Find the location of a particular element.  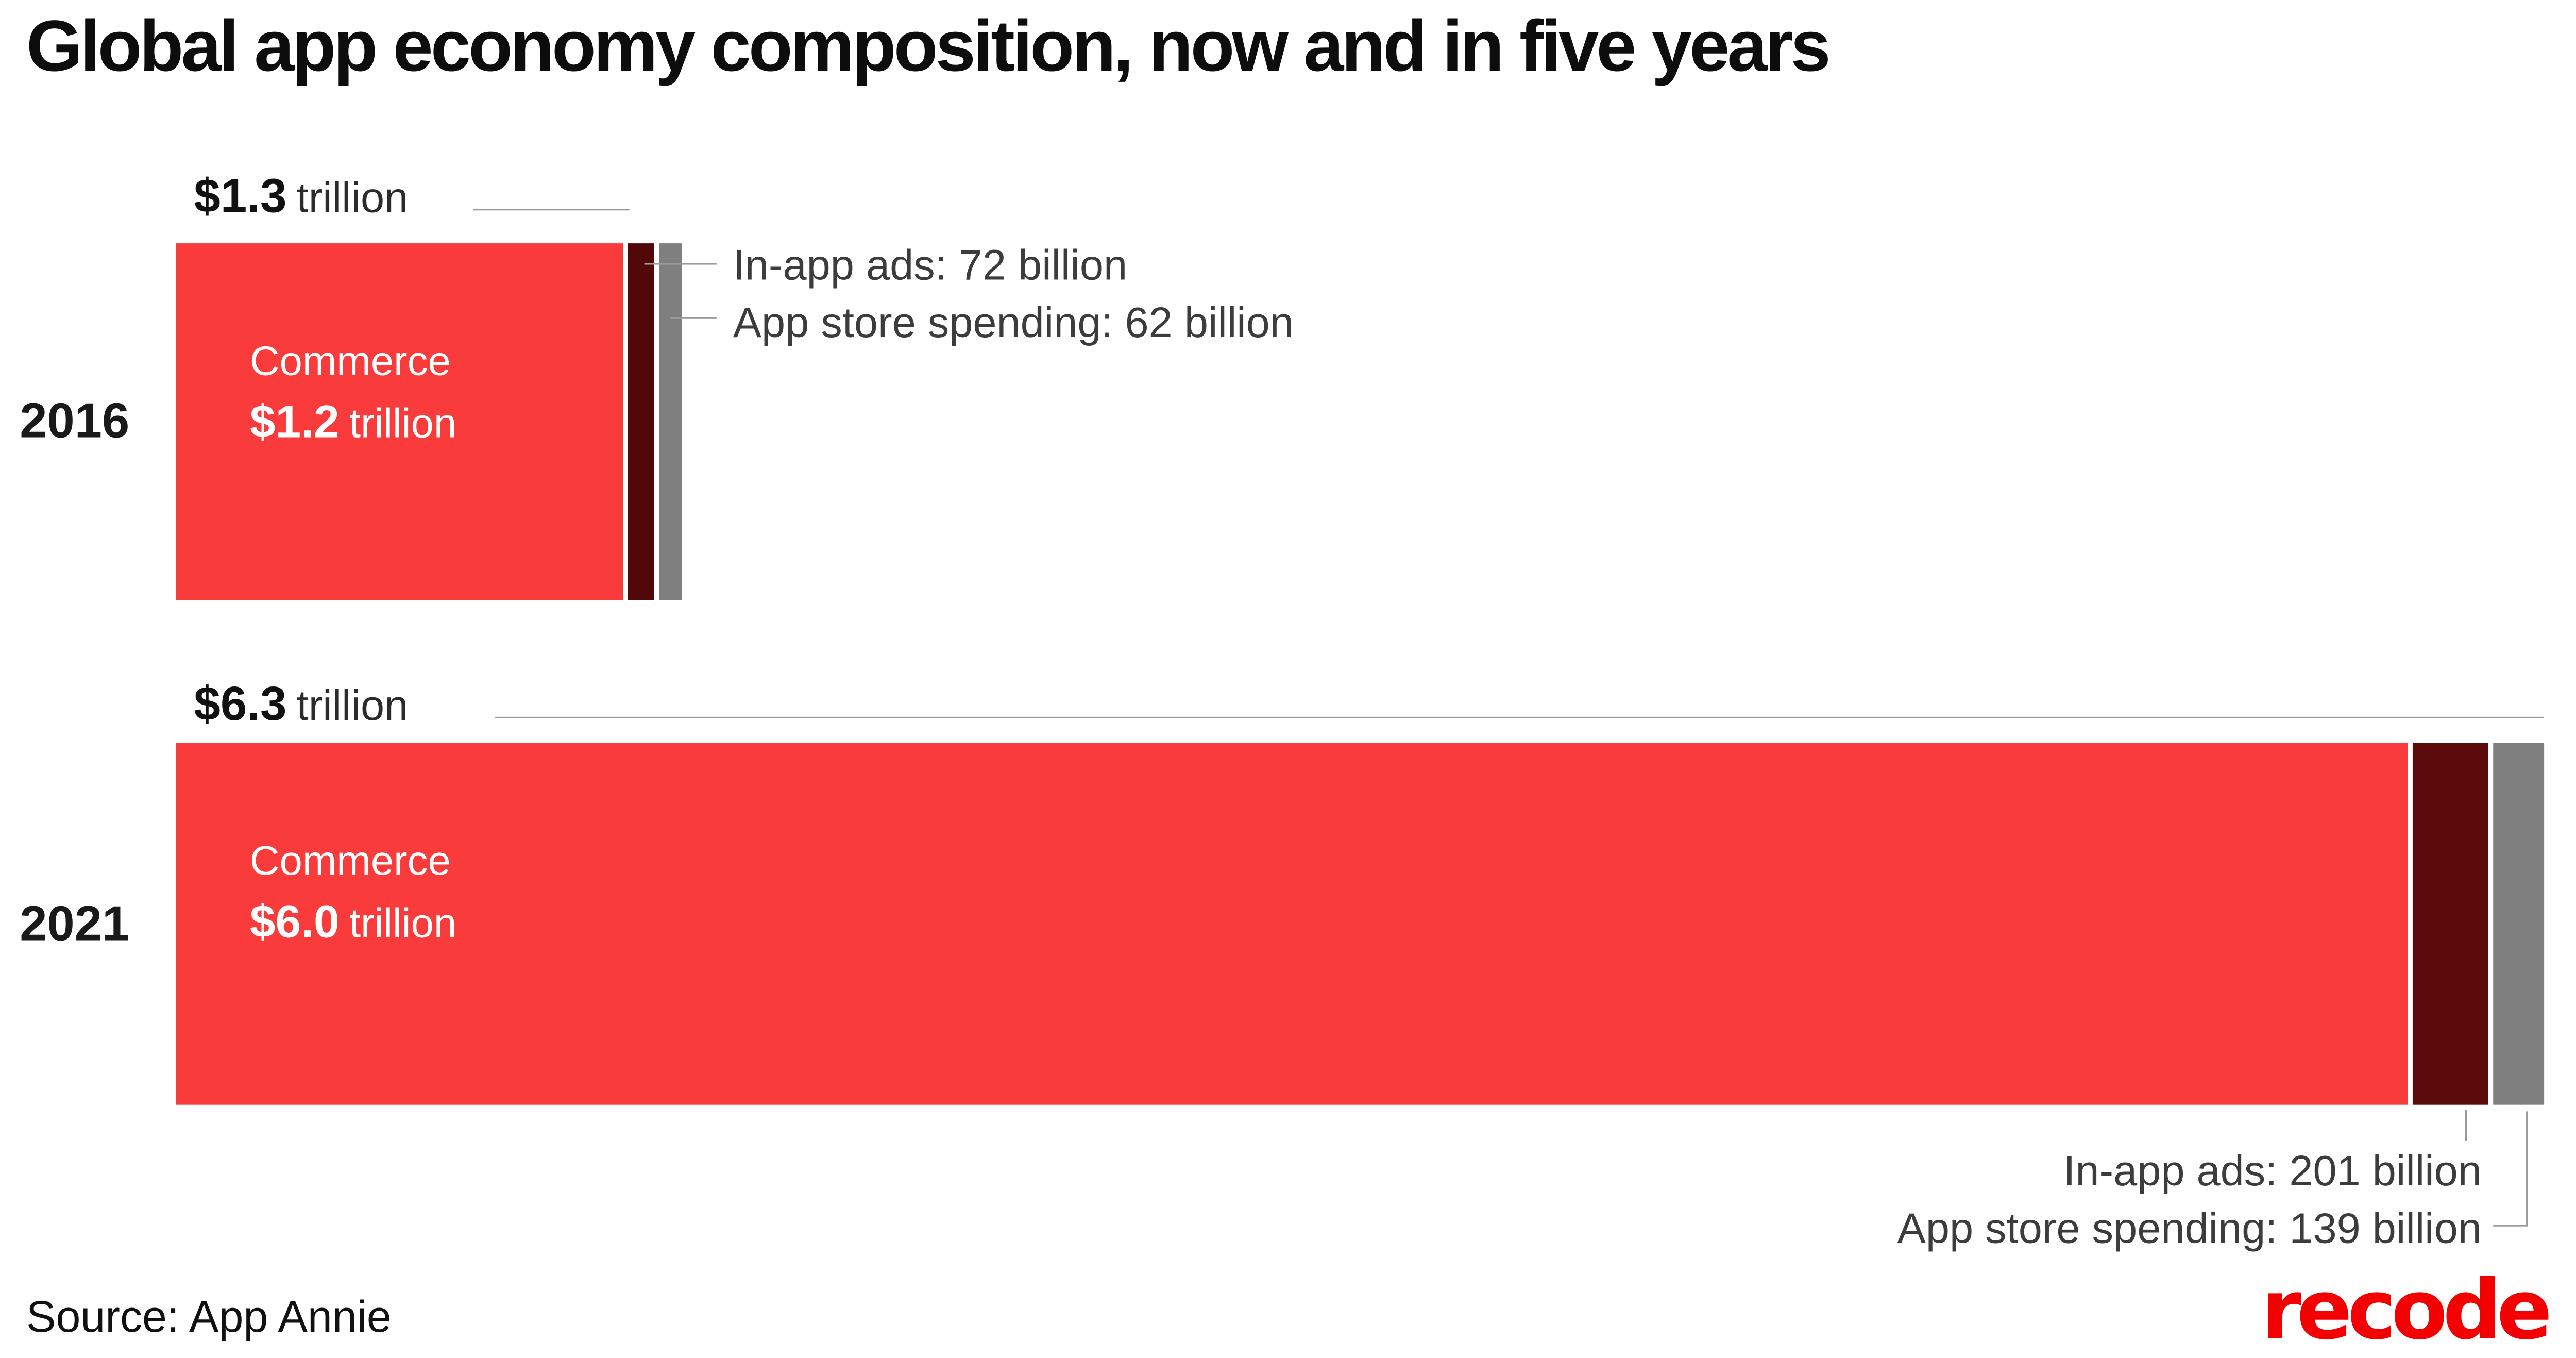

commerce-value-2016: $1.2 is located at coordinates (294, 421).